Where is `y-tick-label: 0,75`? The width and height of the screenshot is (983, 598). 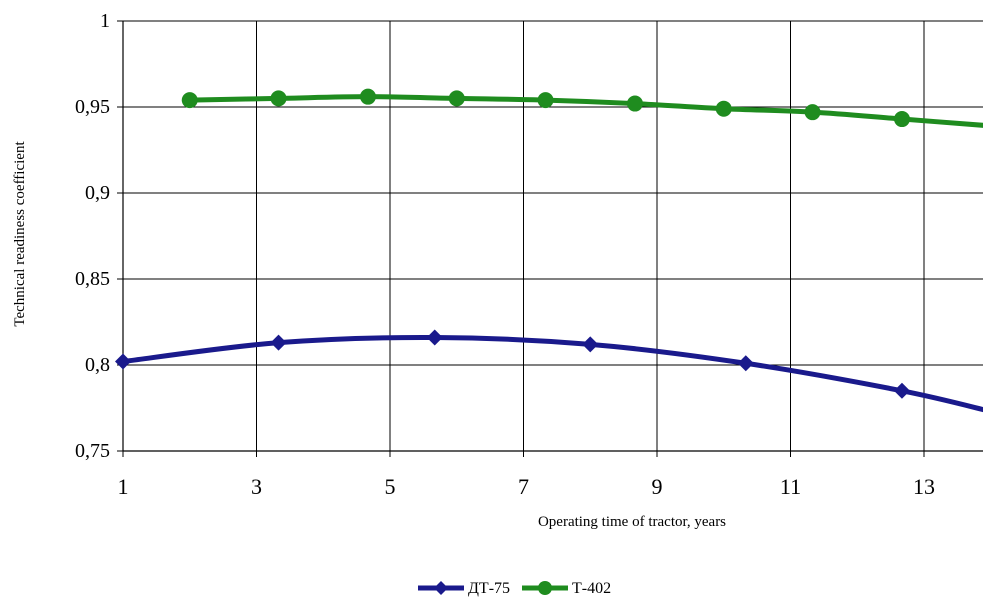 y-tick-label: 0,75 is located at coordinates (92, 451).